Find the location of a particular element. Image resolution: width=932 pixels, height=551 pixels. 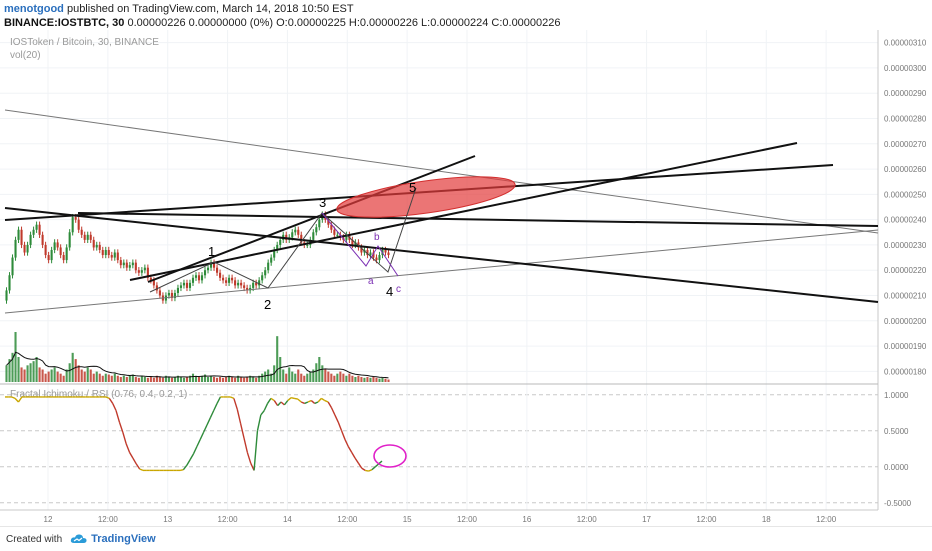

price-tick-label: 0.00000300 is located at coordinates (905, 68).